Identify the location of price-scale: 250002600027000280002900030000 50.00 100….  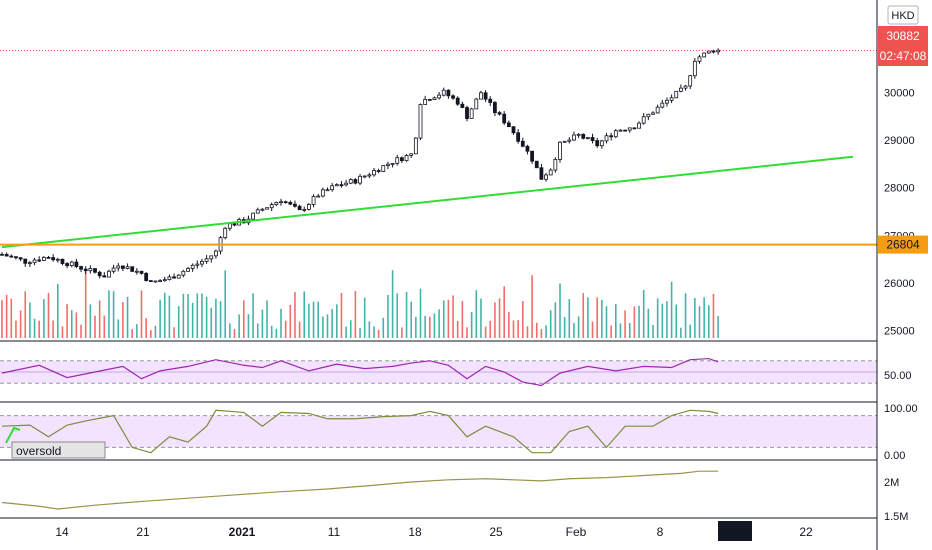
(902, 275).